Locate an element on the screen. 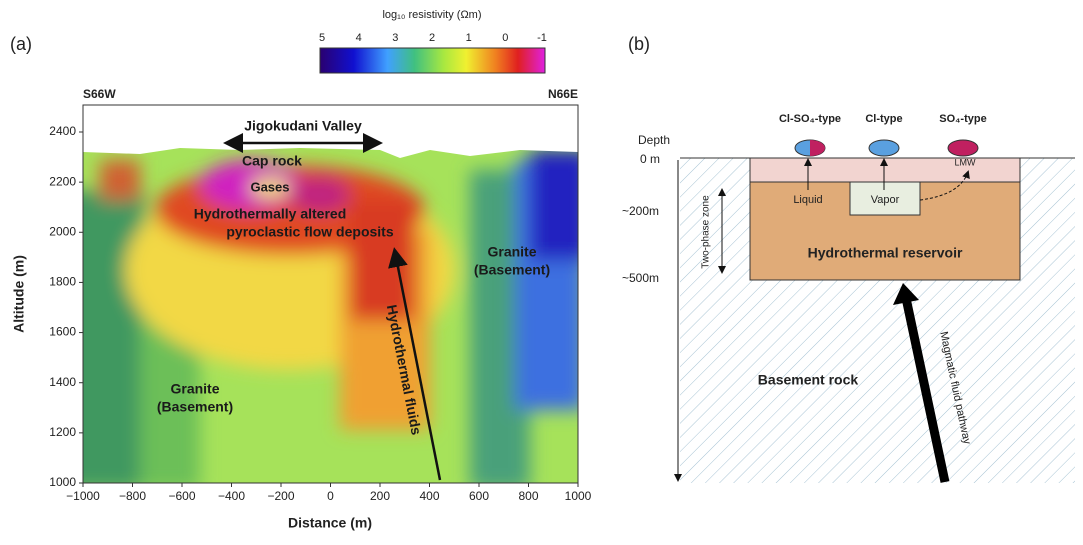 This screenshot has width=1083, height=545. depth-label: ~500m is located at coordinates (640, 278).